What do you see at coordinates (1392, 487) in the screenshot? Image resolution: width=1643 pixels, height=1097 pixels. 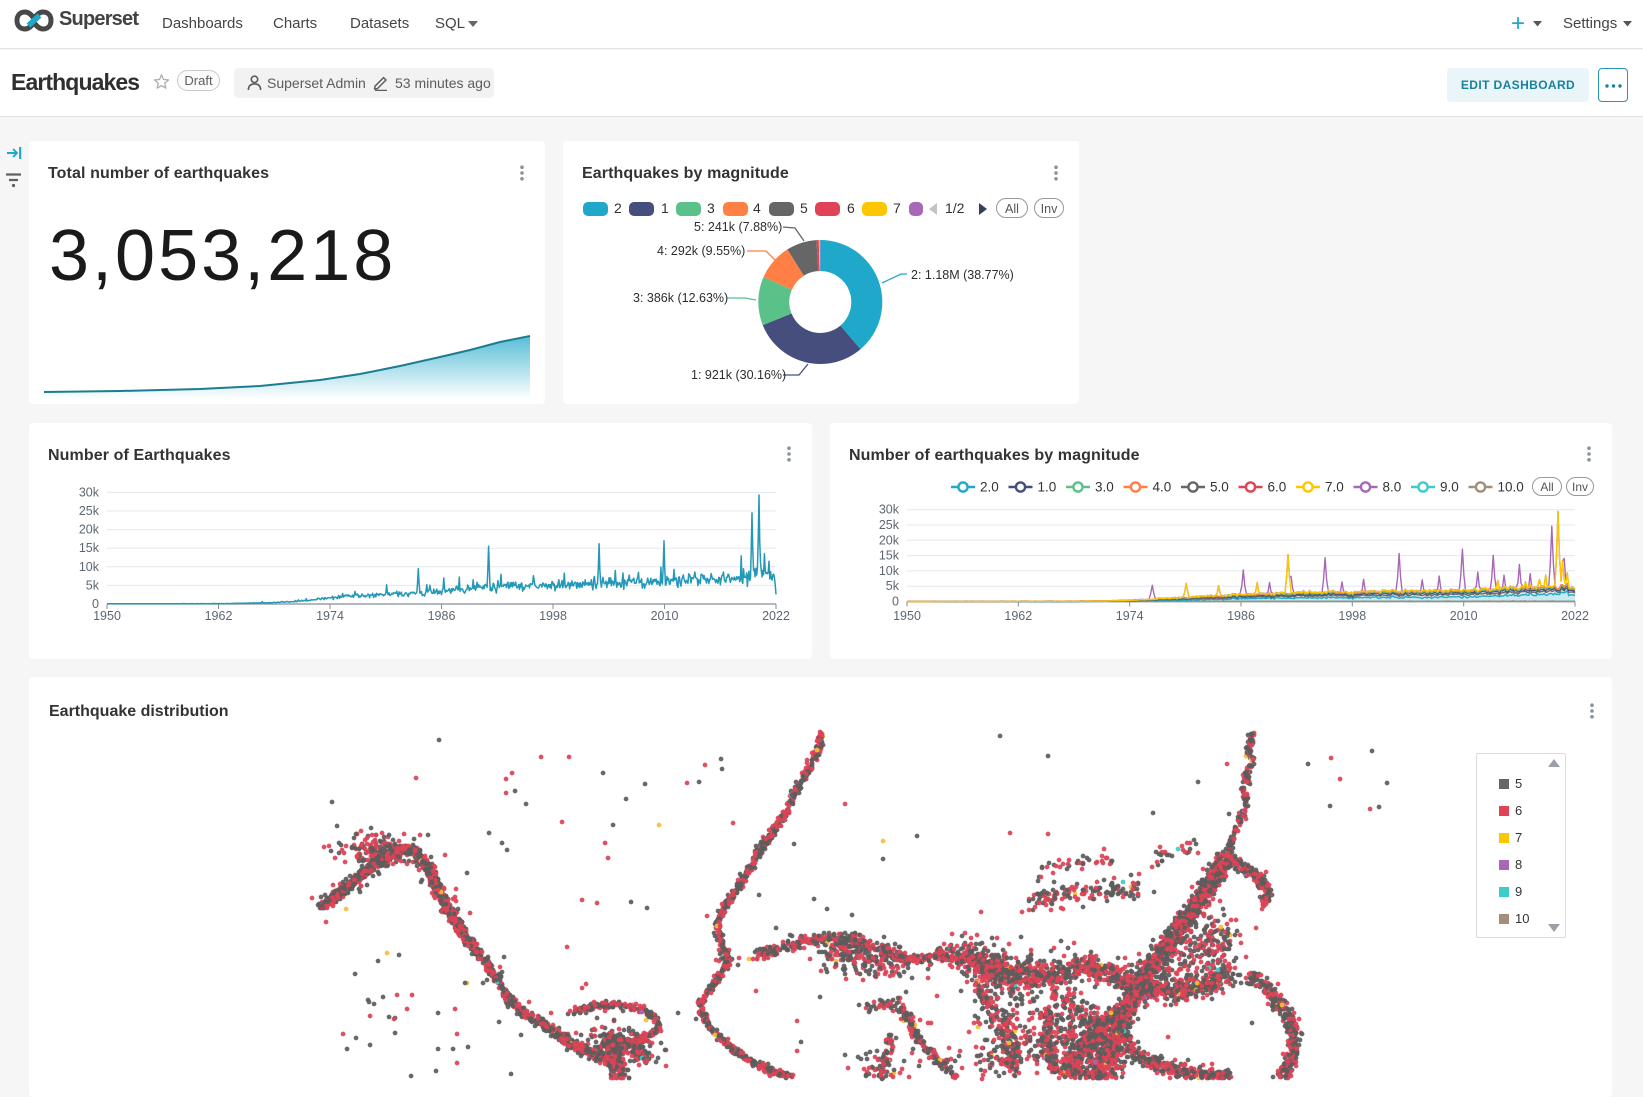 I see `svg-text: 8.0` at bounding box center [1392, 487].